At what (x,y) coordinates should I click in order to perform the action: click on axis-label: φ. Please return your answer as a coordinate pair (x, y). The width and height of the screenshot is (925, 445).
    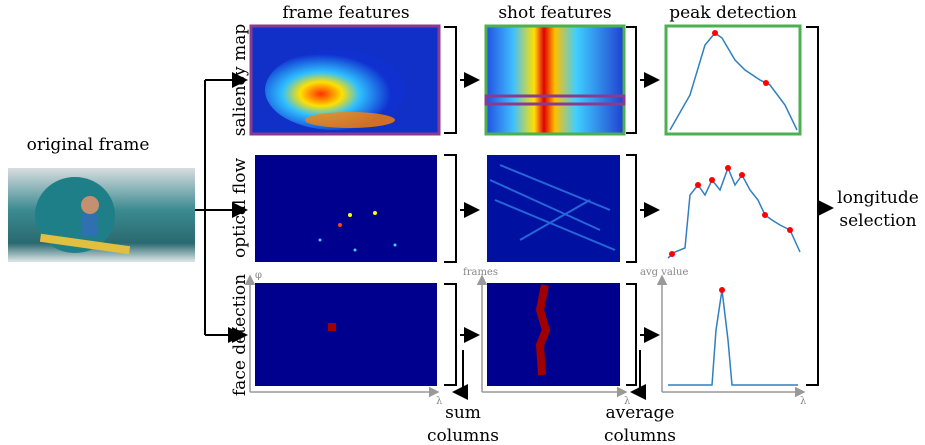
    Looking at the image, I should click on (258, 275).